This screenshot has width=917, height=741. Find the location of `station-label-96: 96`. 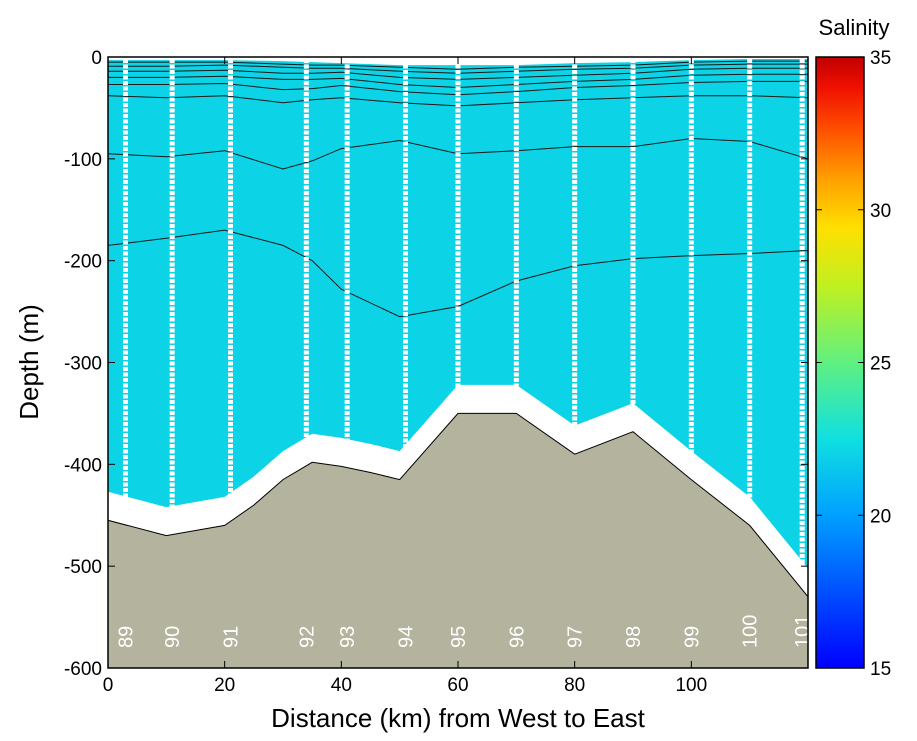

station-label-96: 96 is located at coordinates (517, 637).